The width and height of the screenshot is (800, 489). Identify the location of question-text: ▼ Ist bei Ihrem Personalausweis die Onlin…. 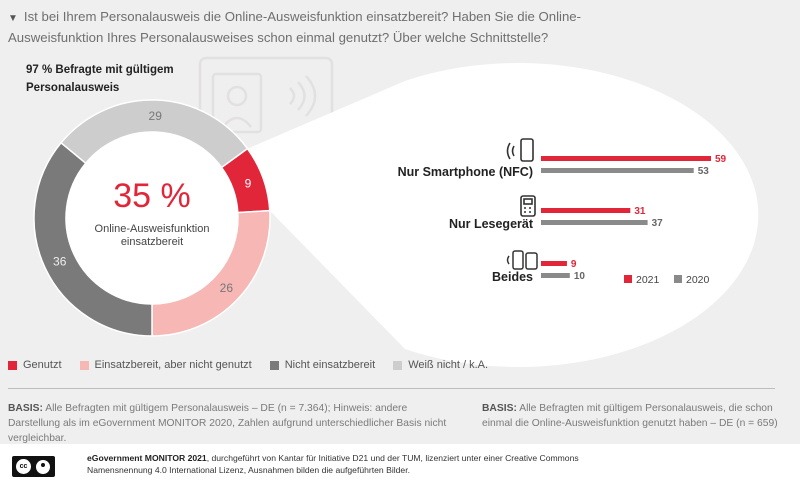
(328, 27).